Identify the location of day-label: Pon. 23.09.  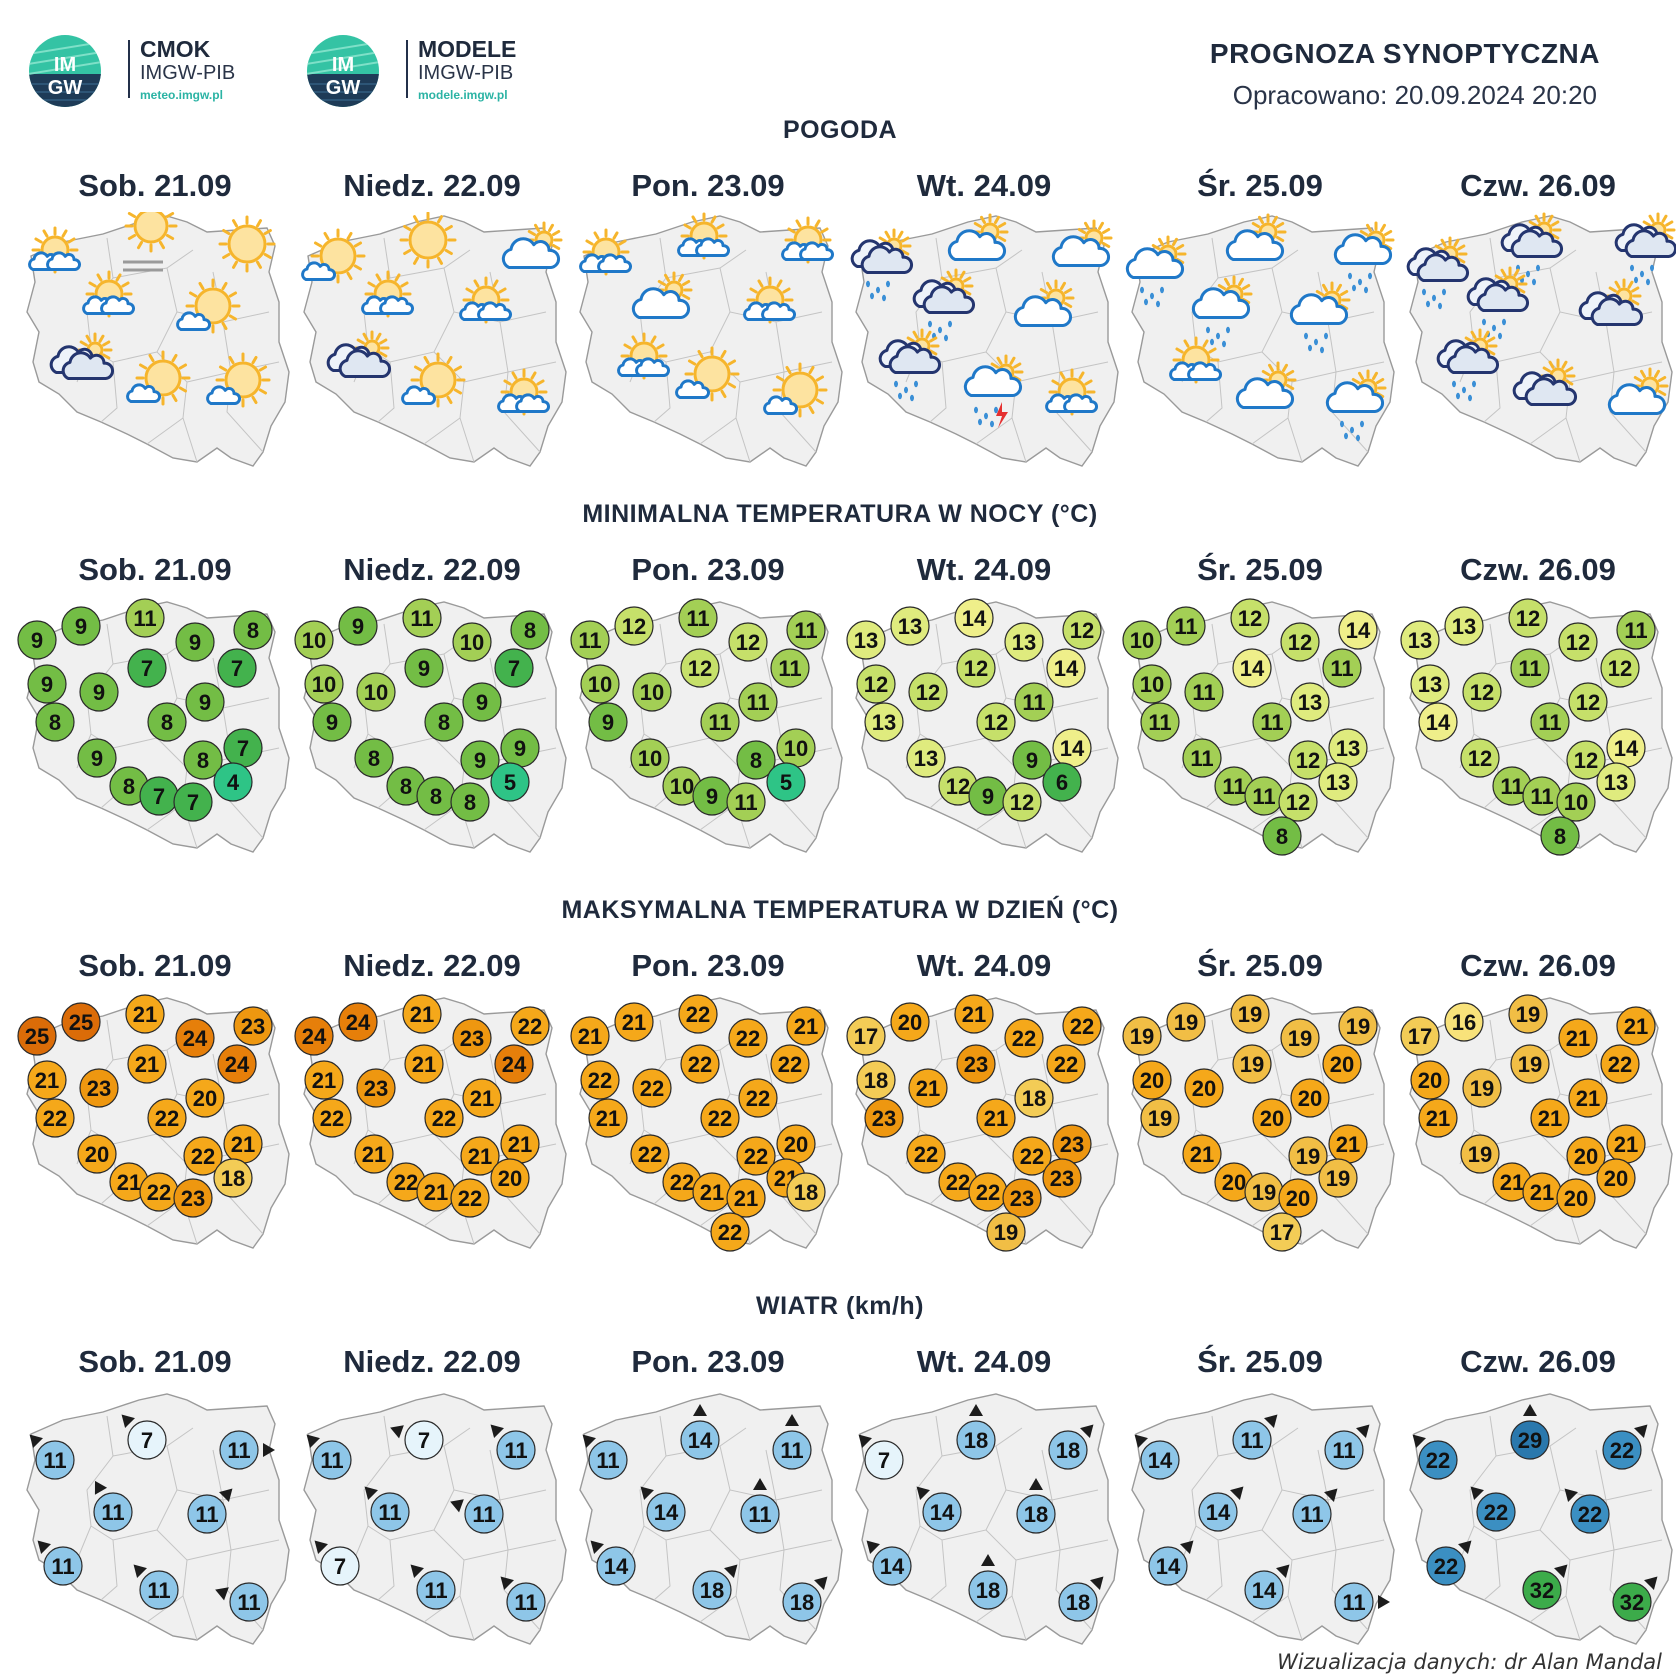
(708, 569).